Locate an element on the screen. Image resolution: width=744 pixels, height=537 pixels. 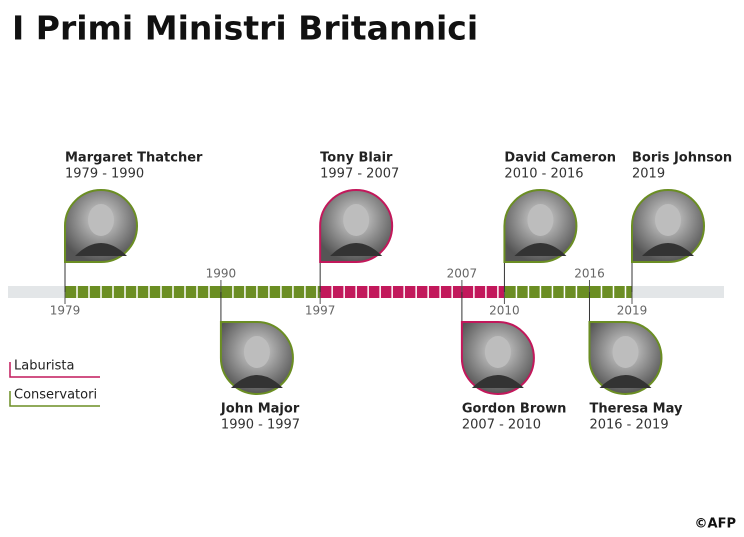
tick-label: 2019 is located at coordinates (632, 311).